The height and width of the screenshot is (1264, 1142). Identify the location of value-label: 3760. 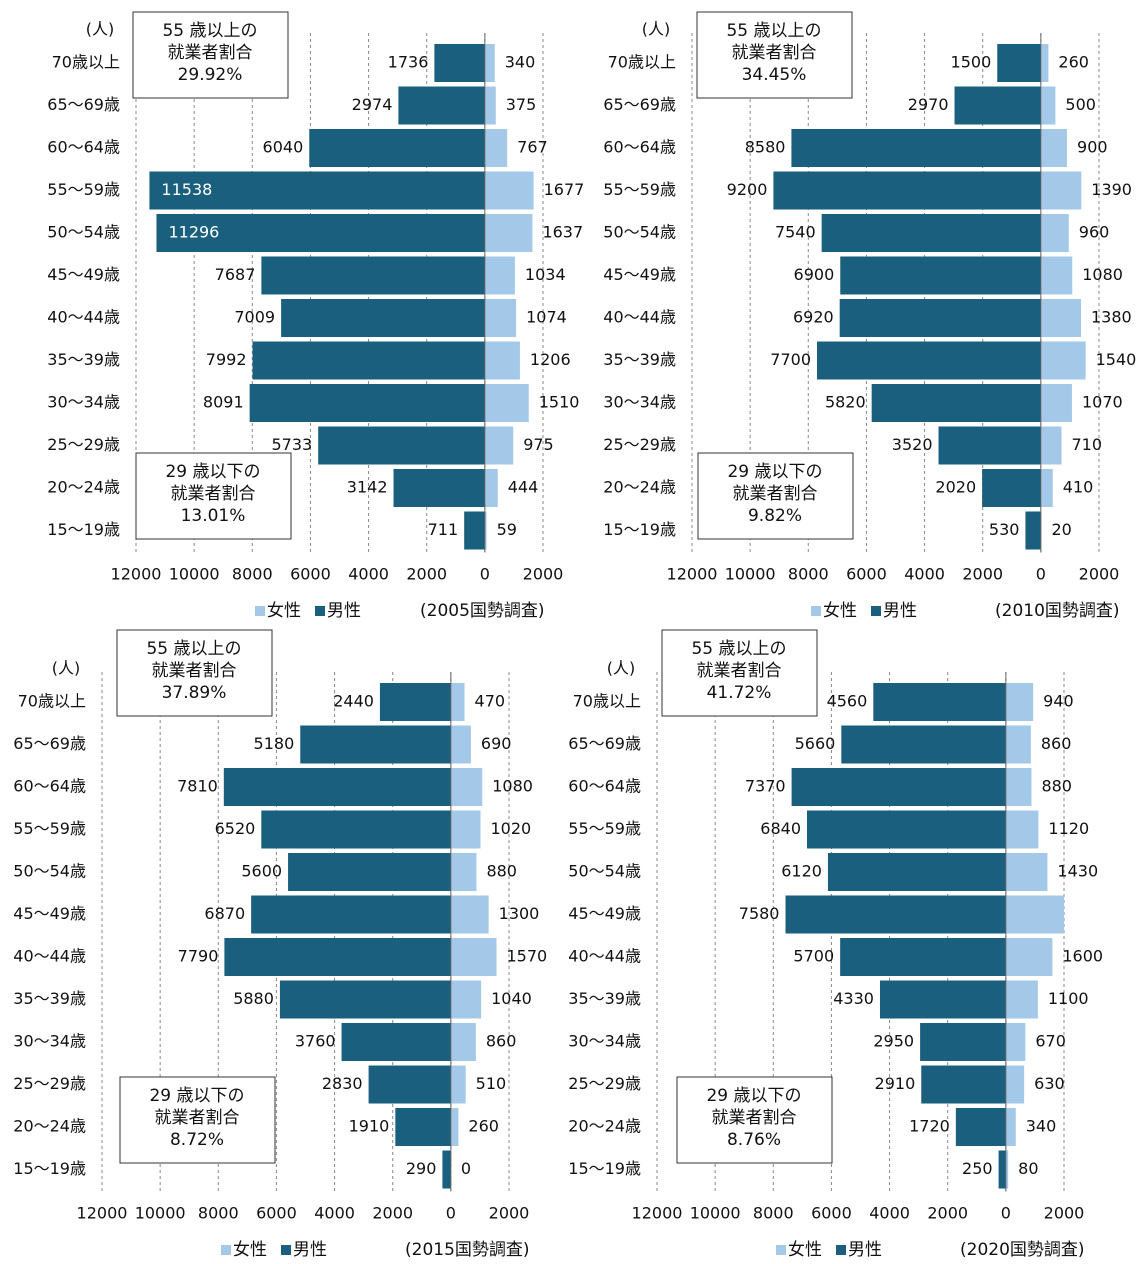
(315, 1041).